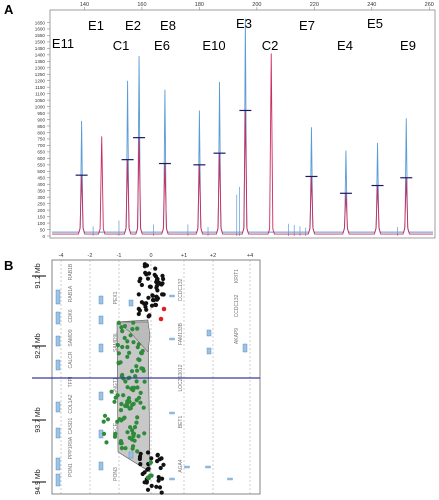  What do you see at coordinates (250, 256) in the screenshot?
I see `x-tick-label: +4` at bounding box center [250, 256].